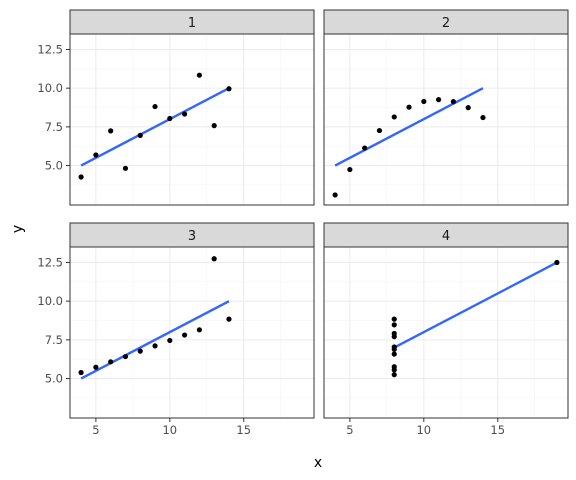 The width and height of the screenshot is (576, 480). I want to click on x-axis-title: x, so click(318, 463).